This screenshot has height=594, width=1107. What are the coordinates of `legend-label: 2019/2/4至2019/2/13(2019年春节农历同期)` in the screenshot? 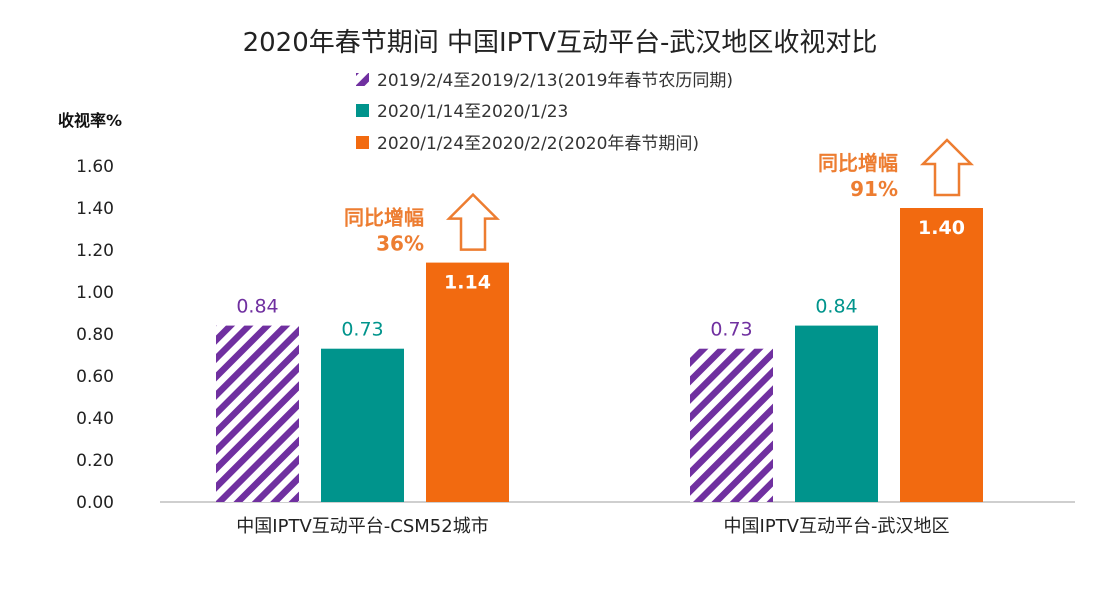 It's located at (555, 81).